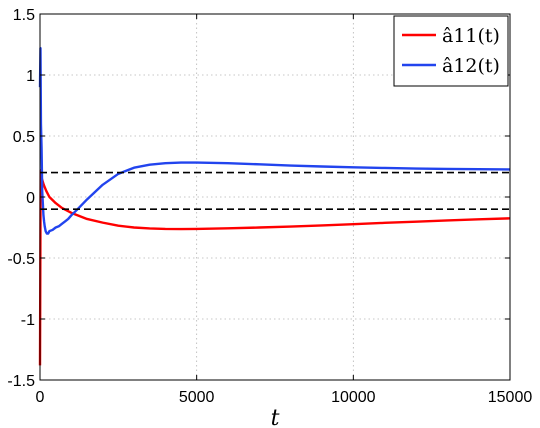  I want to click on y-tick-label: -0.5, so click(21, 259).